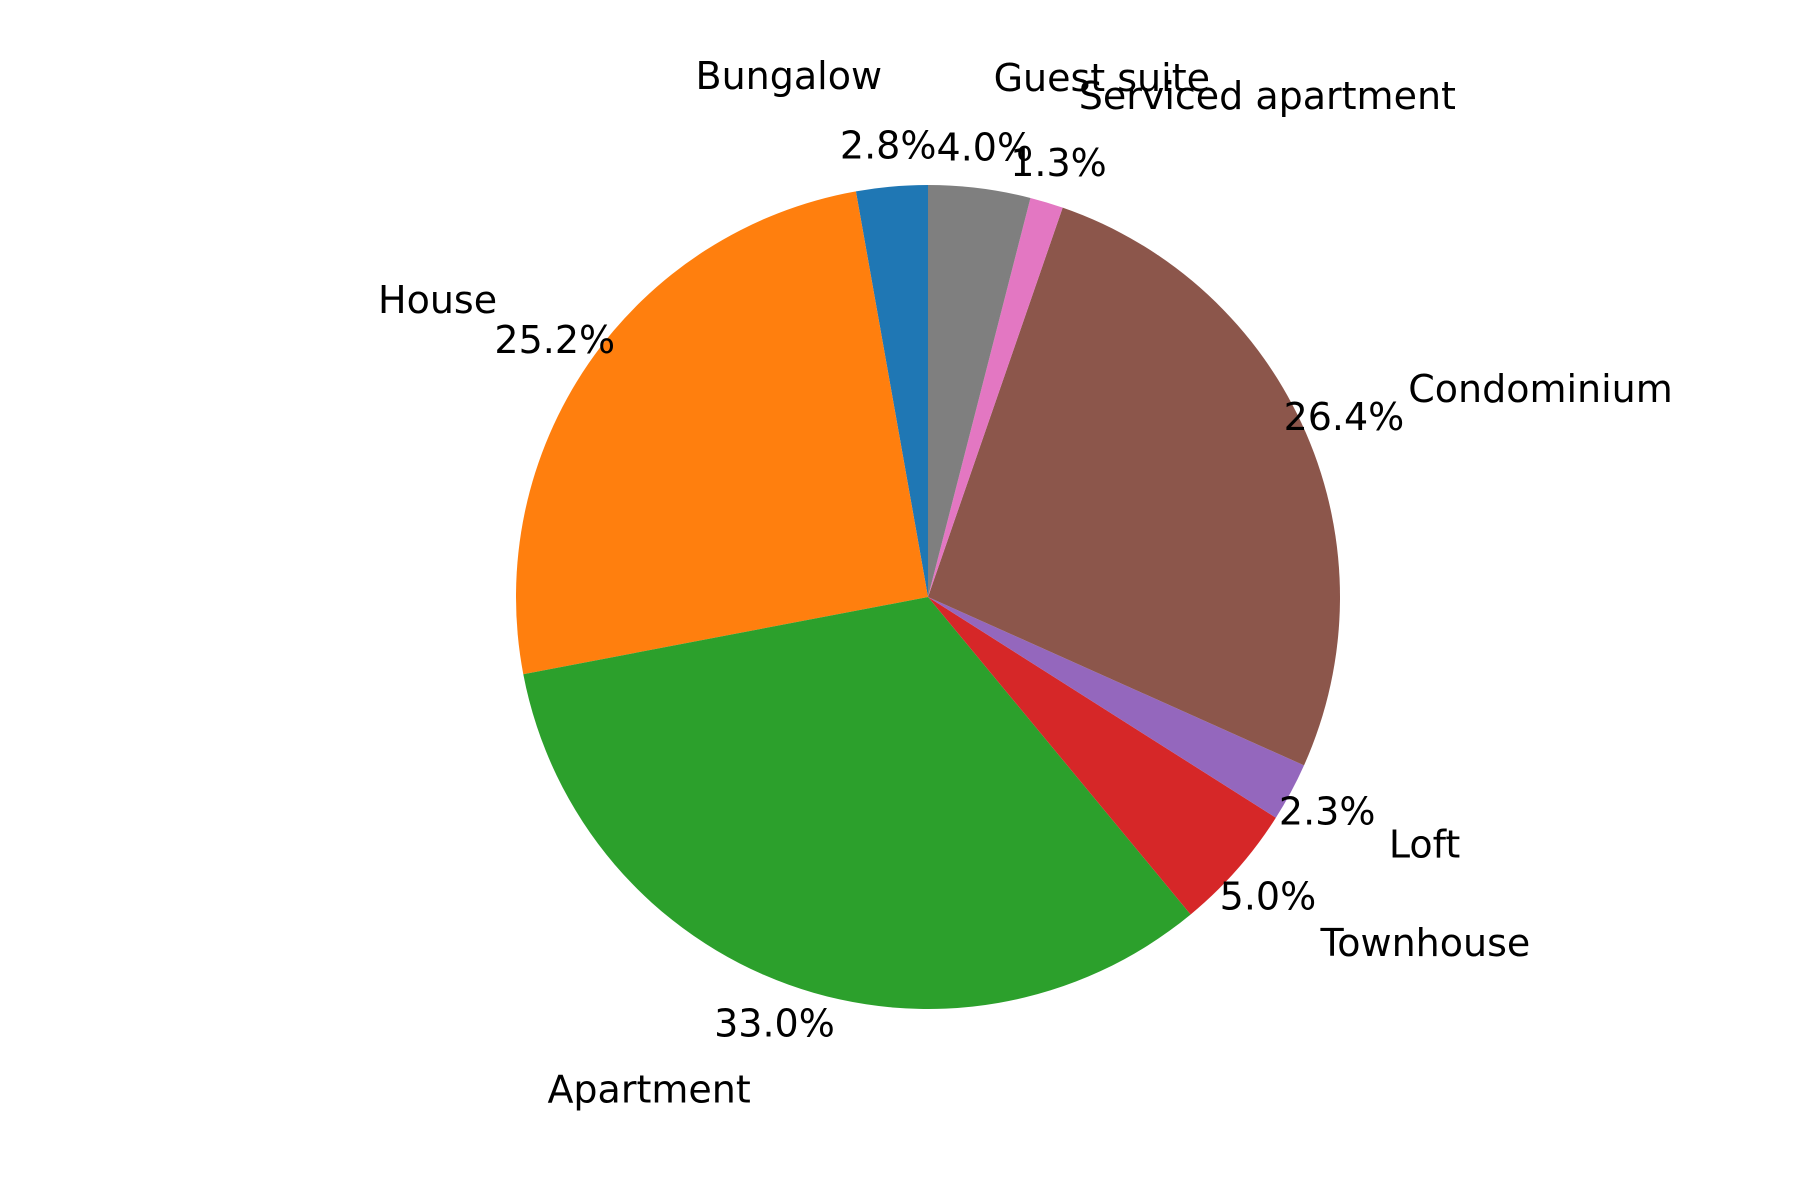 This screenshot has width=1800, height=1200. What do you see at coordinates (857, 803) in the screenshot?
I see `pie-slice-apartment` at bounding box center [857, 803].